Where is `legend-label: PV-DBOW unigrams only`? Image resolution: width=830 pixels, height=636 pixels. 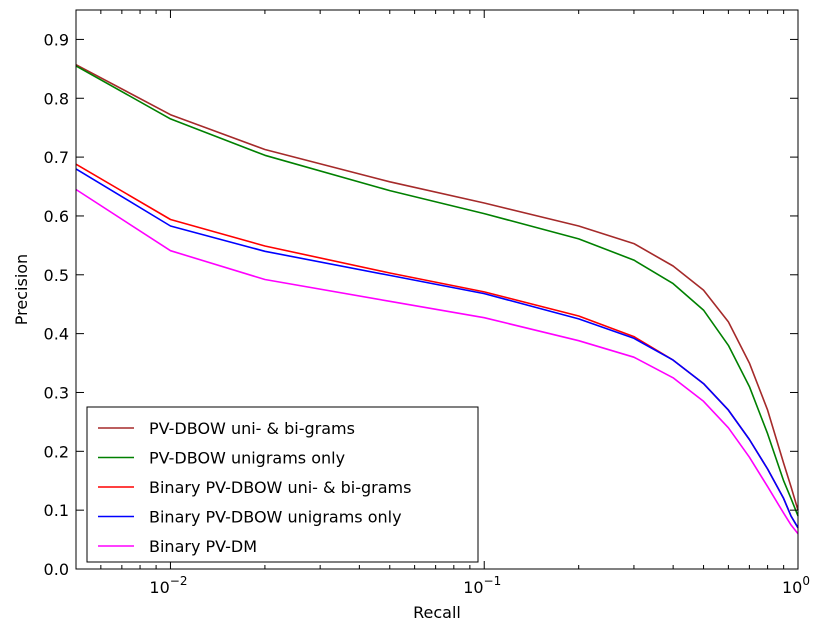
legend-label: PV-DBOW unigrams only is located at coordinates (247, 458).